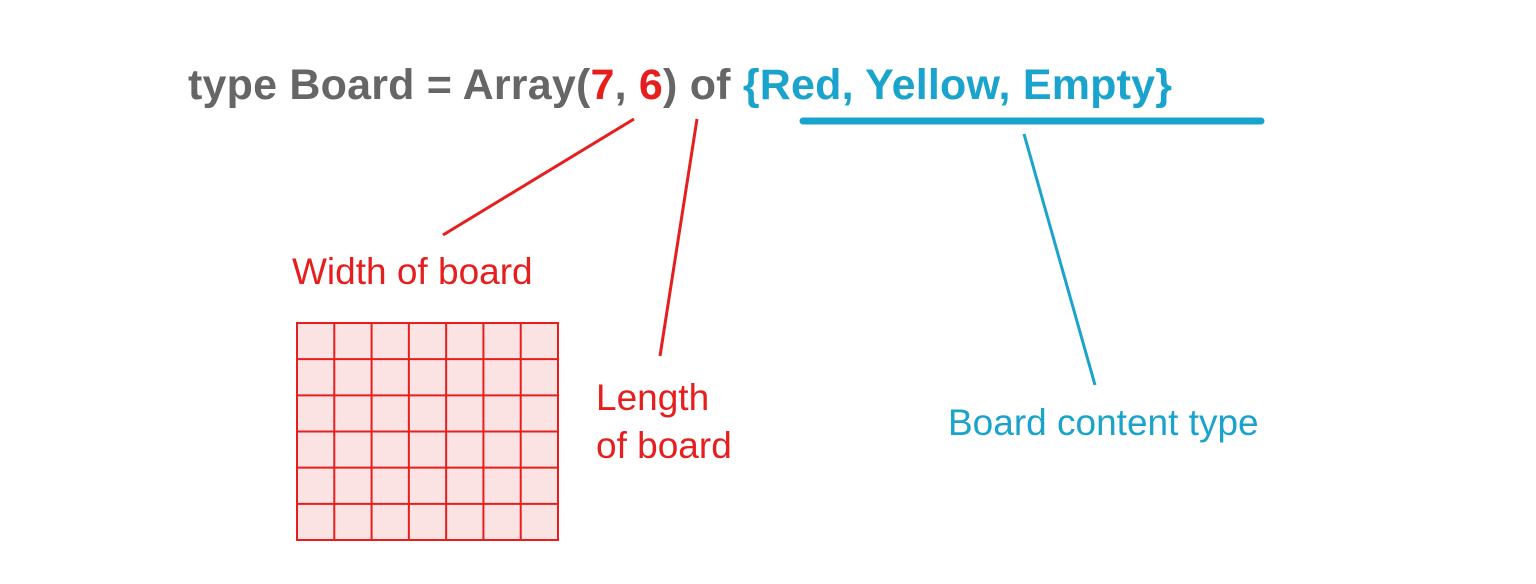  What do you see at coordinates (1103, 422) in the screenshot?
I see `content-type-label: Board content type` at bounding box center [1103, 422].